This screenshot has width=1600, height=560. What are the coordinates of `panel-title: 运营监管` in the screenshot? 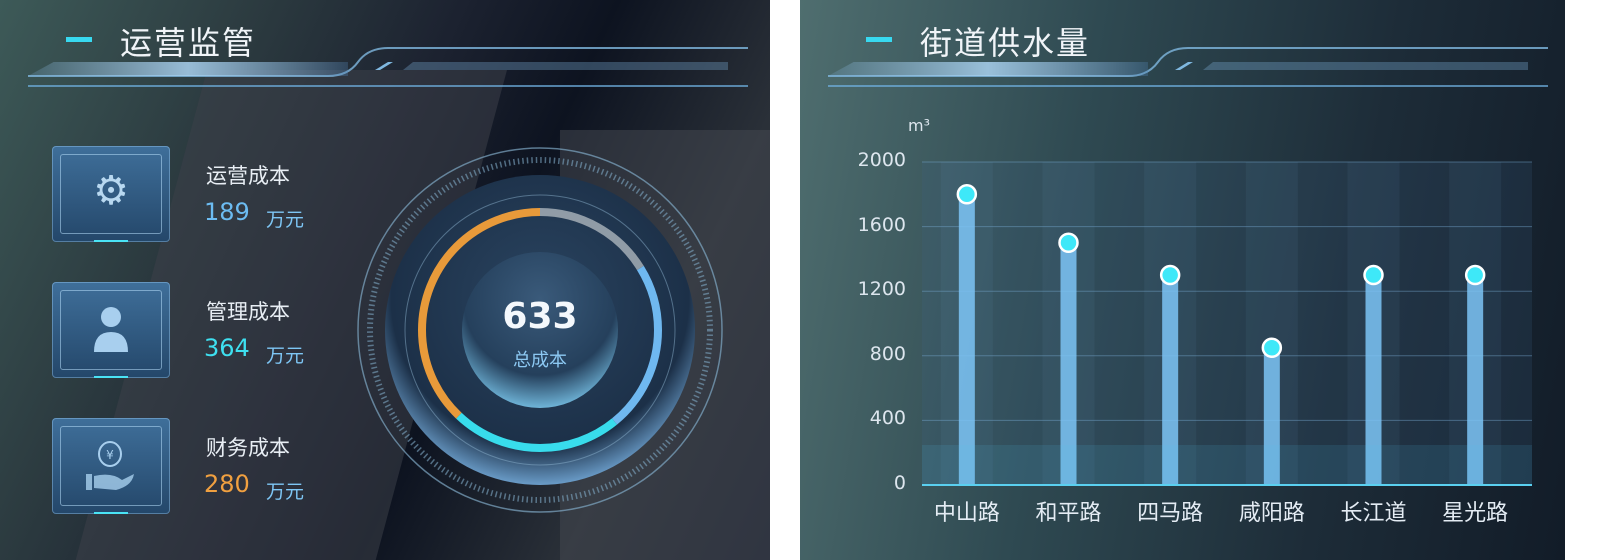 It's located at (188, 43).